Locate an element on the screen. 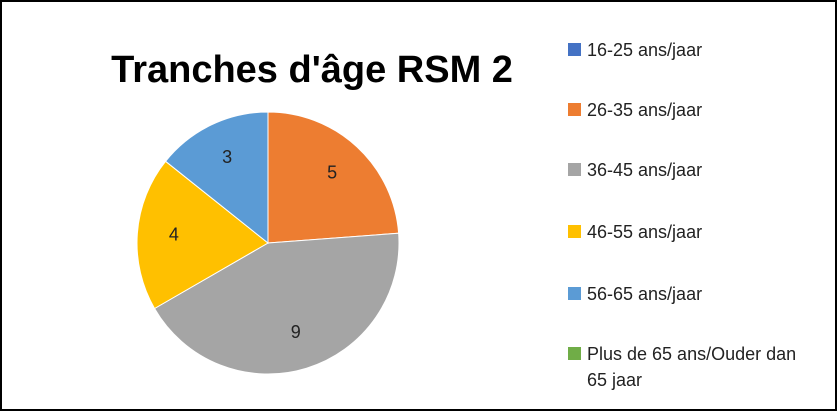 This screenshot has height=411, width=837. data-label: 3 is located at coordinates (227, 157).